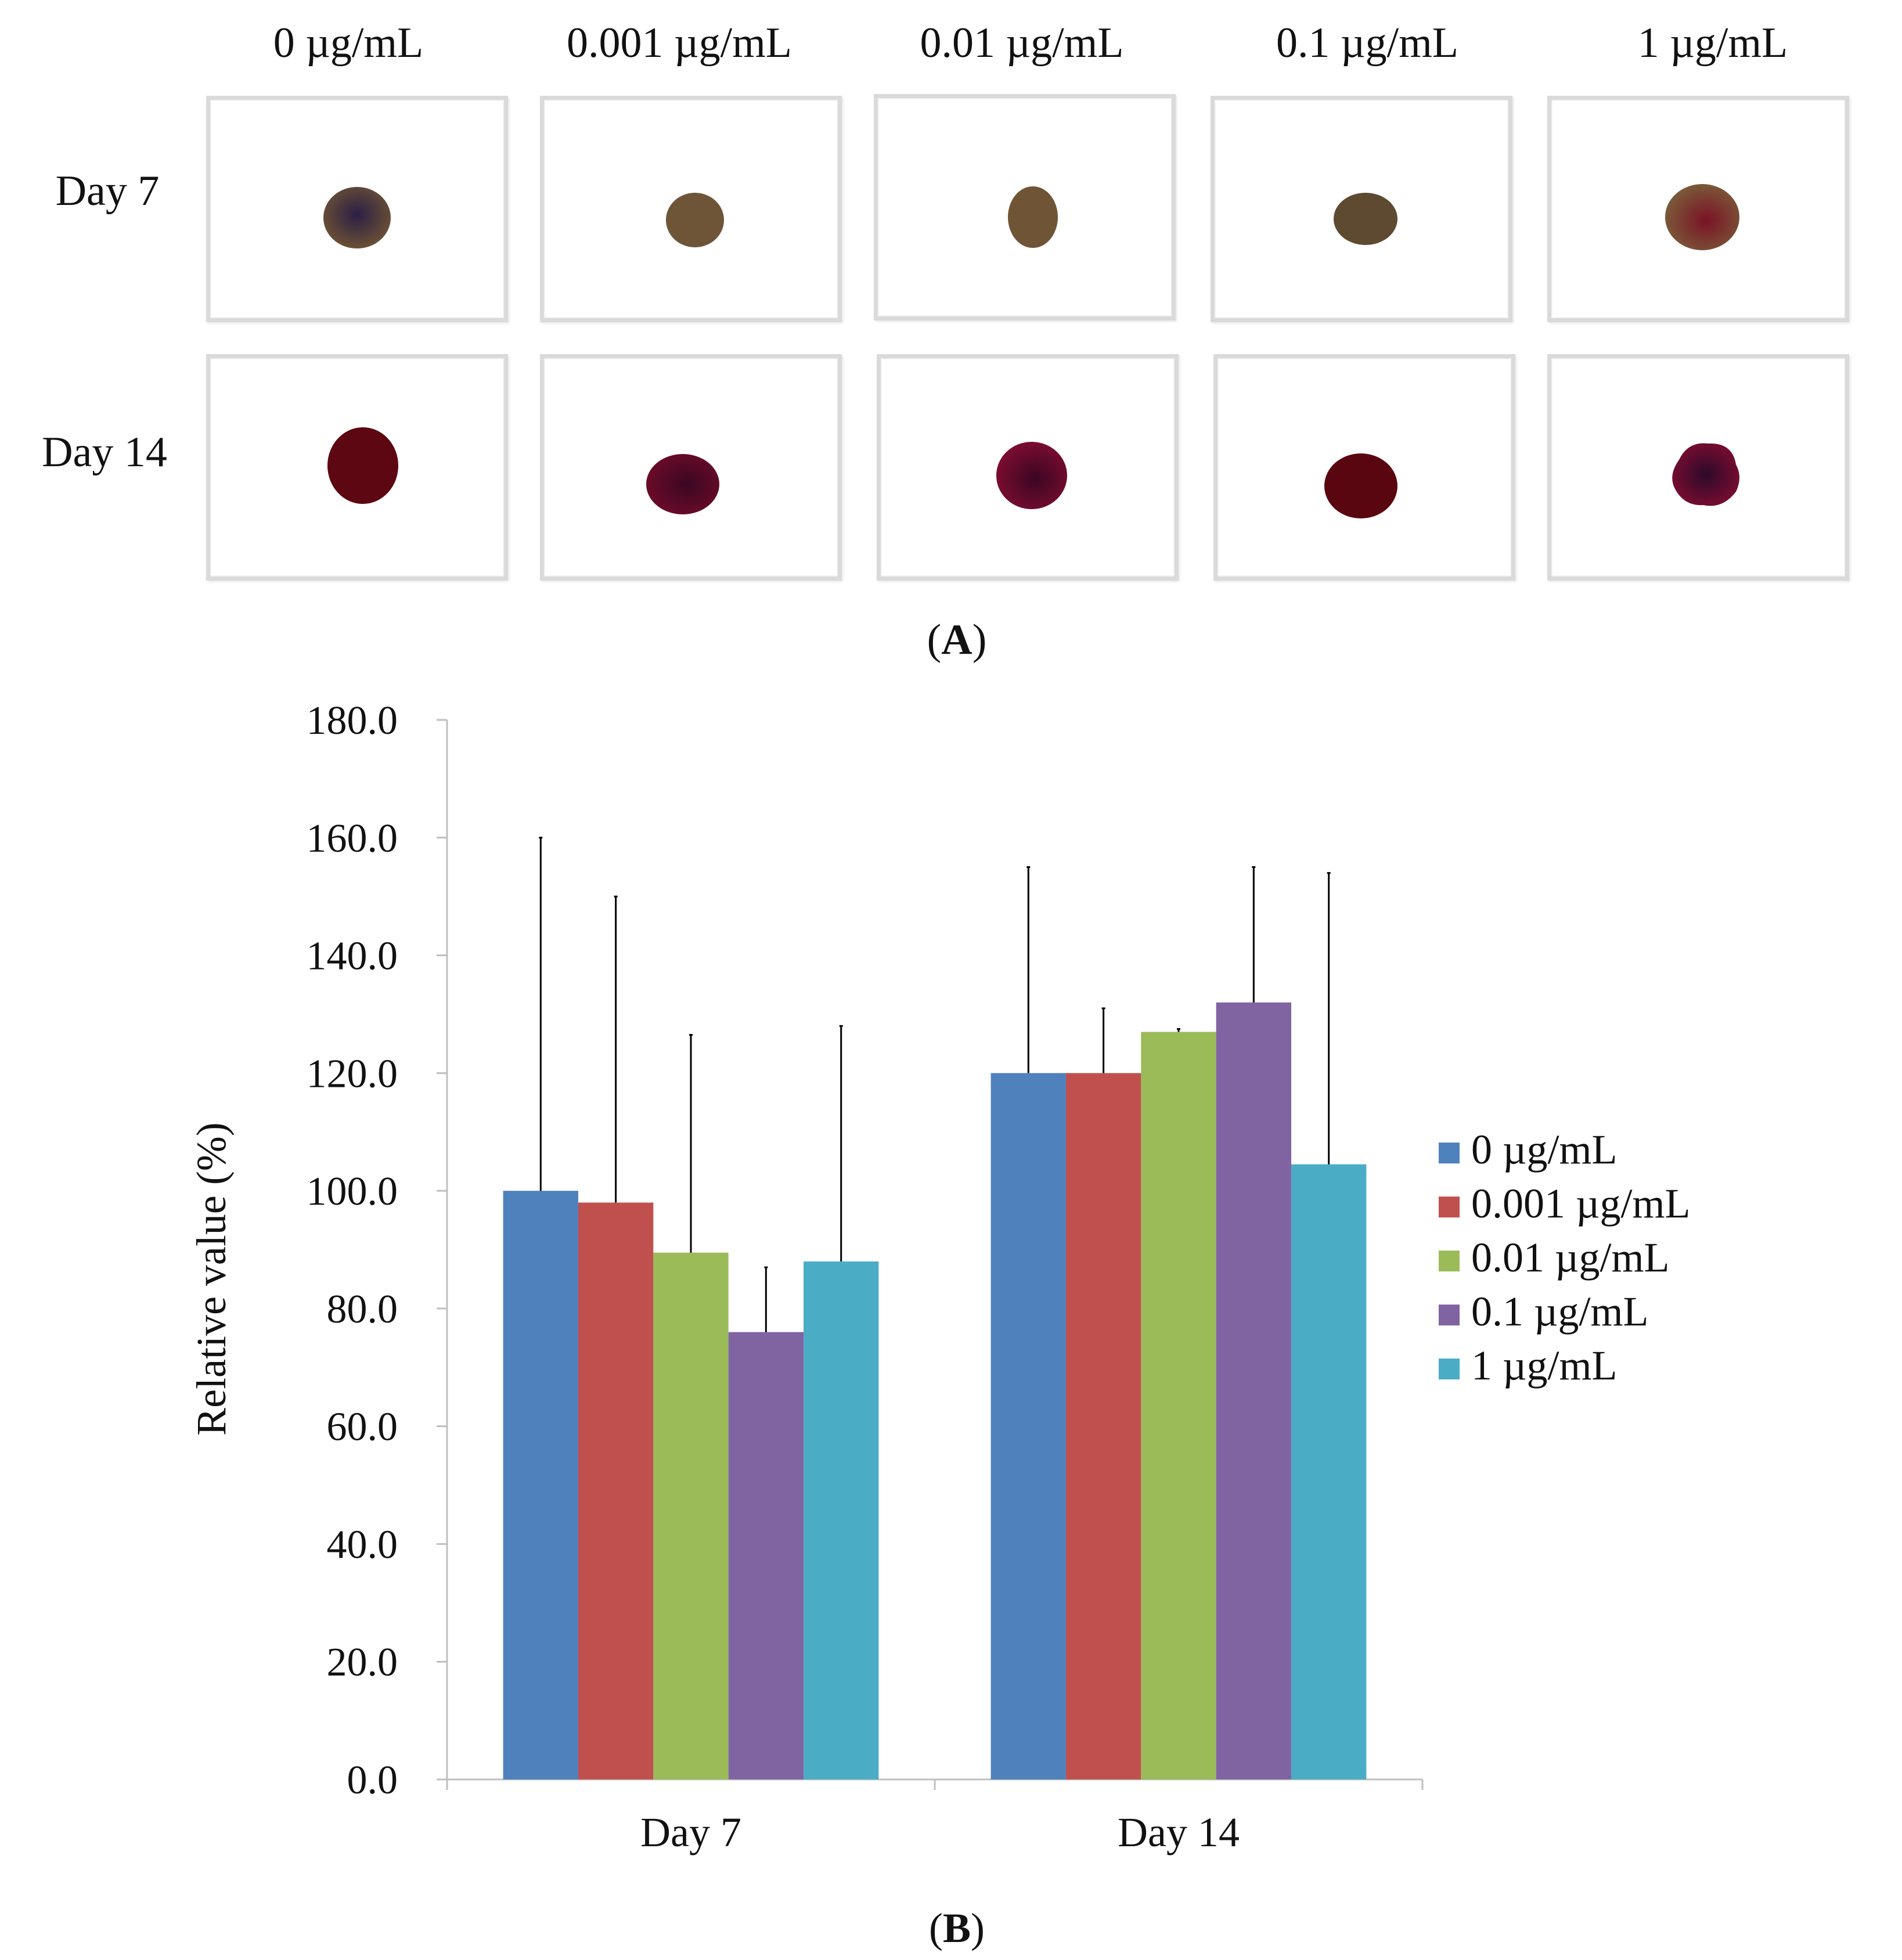  What do you see at coordinates (680, 43) in the screenshot?
I see `column-label-1: 0.001 µg/mL` at bounding box center [680, 43].